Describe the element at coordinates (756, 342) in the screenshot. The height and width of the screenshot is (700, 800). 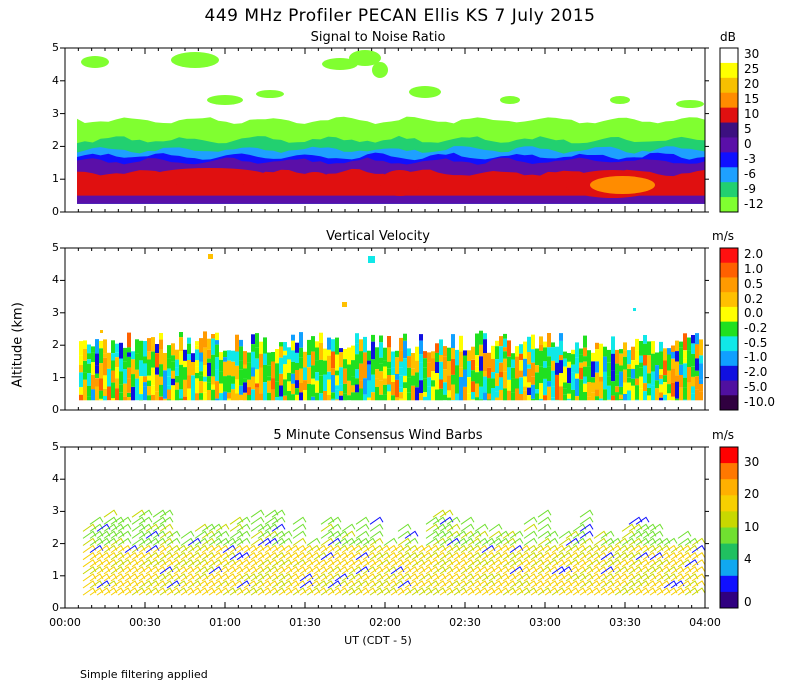
I see `colorbar-label: -0.5` at that location.